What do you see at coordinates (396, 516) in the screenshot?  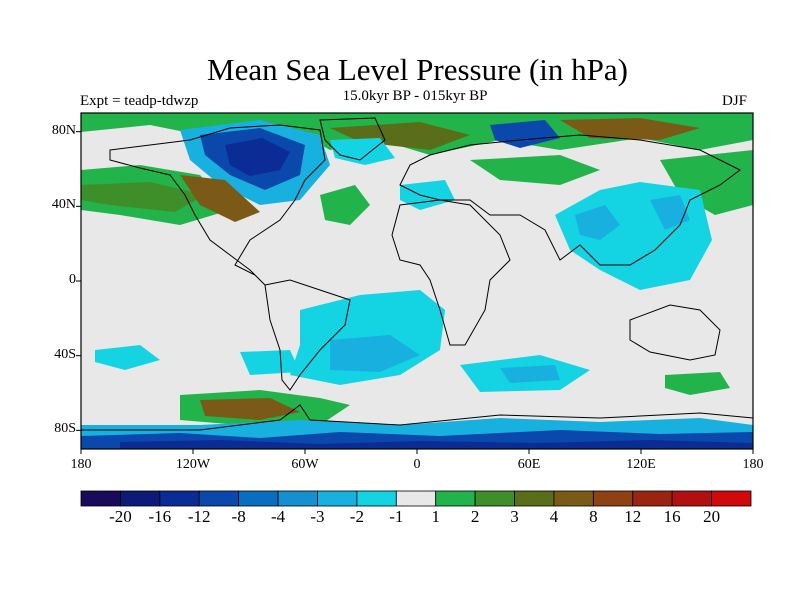 I see `colorbar-label: -1` at bounding box center [396, 516].